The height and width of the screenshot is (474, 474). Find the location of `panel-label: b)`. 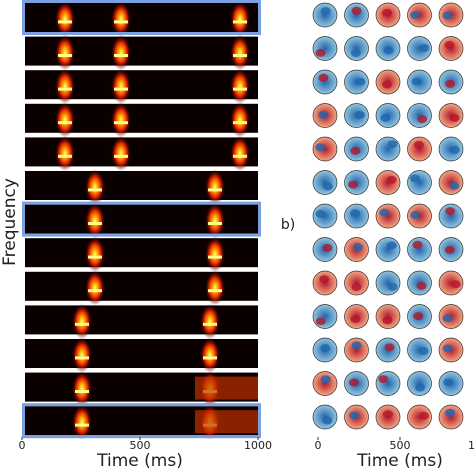

panel-label: b) is located at coordinates (288, 225).